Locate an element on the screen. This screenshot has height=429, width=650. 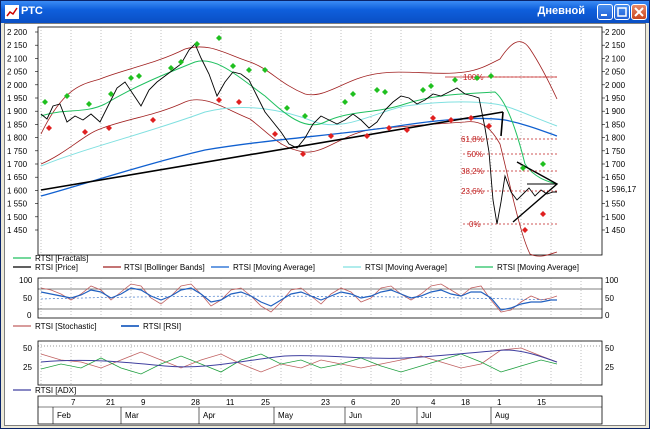
price-tick-left: 2 100 is located at coordinates (17, 58).